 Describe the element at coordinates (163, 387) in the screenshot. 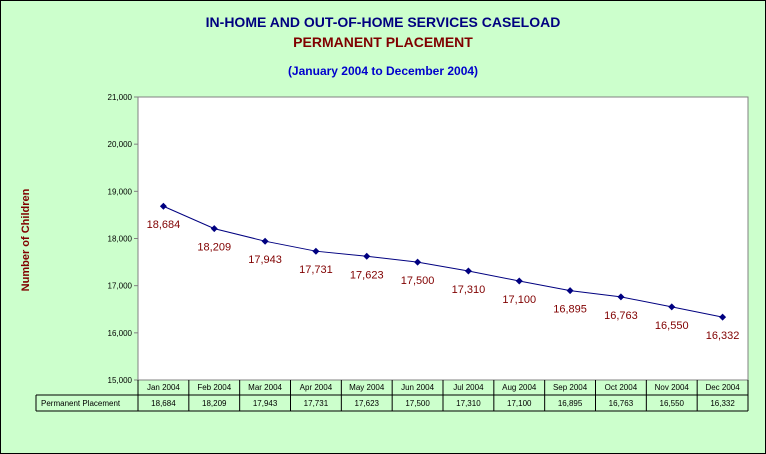

I see `x-tick-label: Jan 2004` at that location.